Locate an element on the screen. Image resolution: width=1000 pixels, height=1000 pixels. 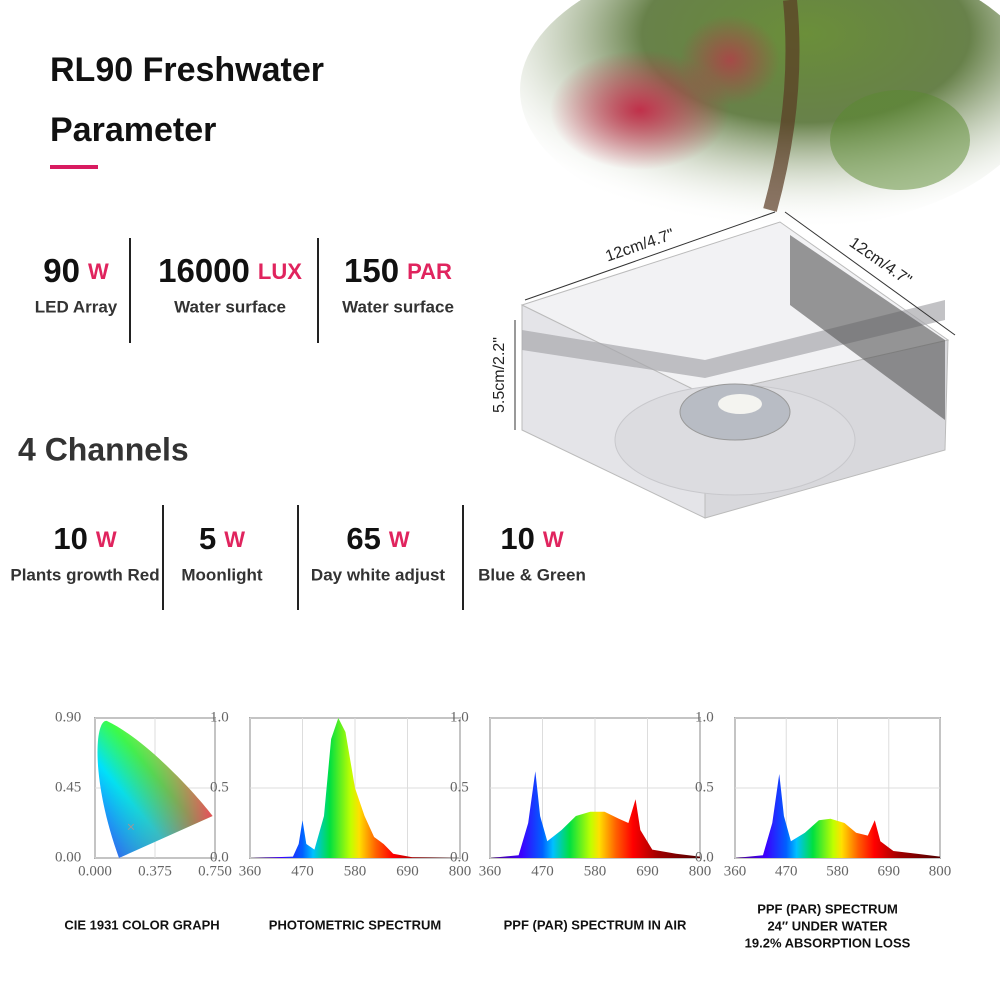
channels-title: 4 Channels is located at coordinates (103, 449).